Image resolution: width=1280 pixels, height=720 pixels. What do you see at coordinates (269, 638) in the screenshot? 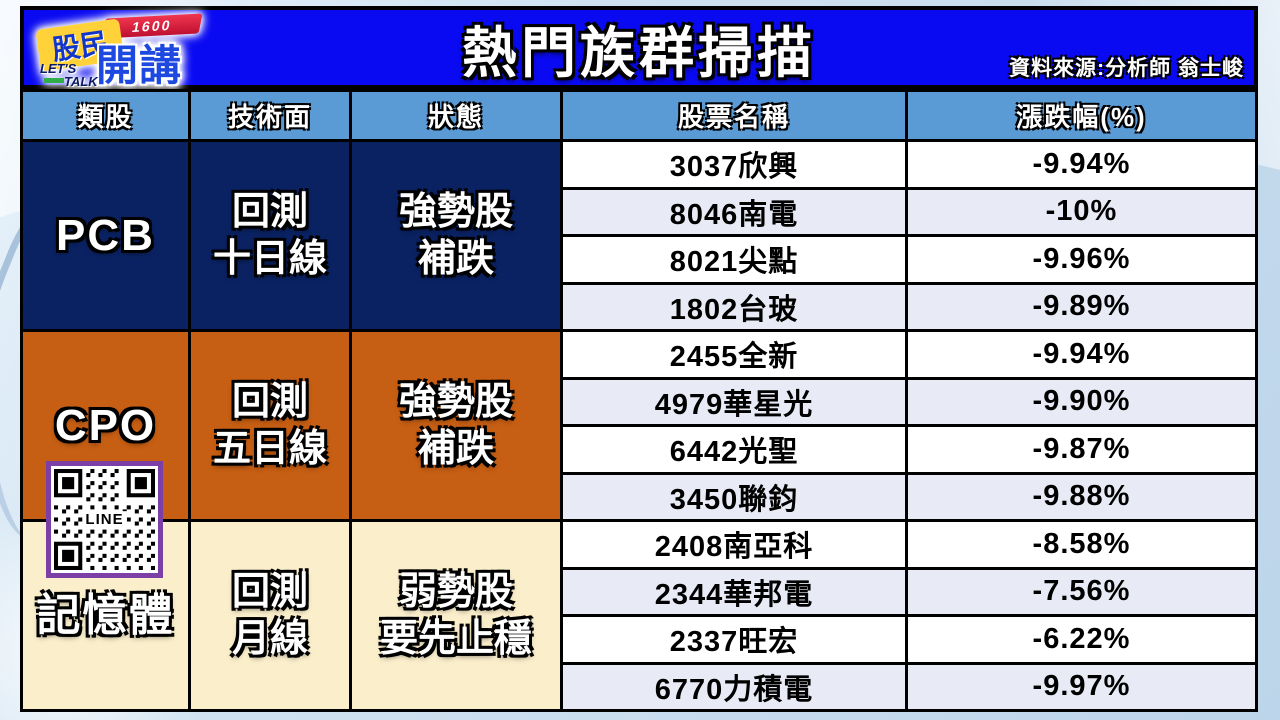
I see `technical-line: 月線` at bounding box center [269, 638].